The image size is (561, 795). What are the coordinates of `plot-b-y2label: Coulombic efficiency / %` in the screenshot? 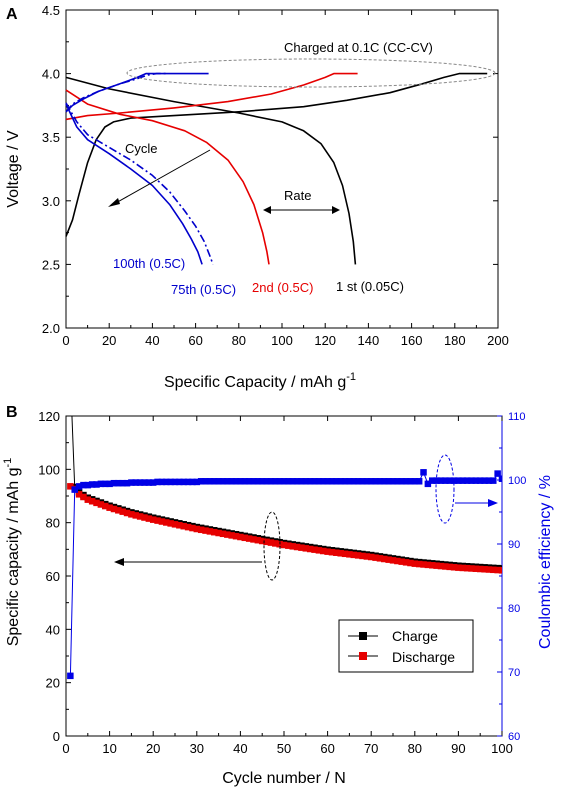 It's located at (545, 562).